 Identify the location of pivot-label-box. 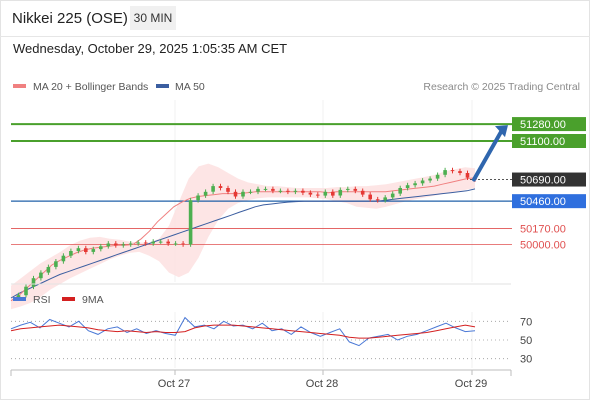
(549, 201).